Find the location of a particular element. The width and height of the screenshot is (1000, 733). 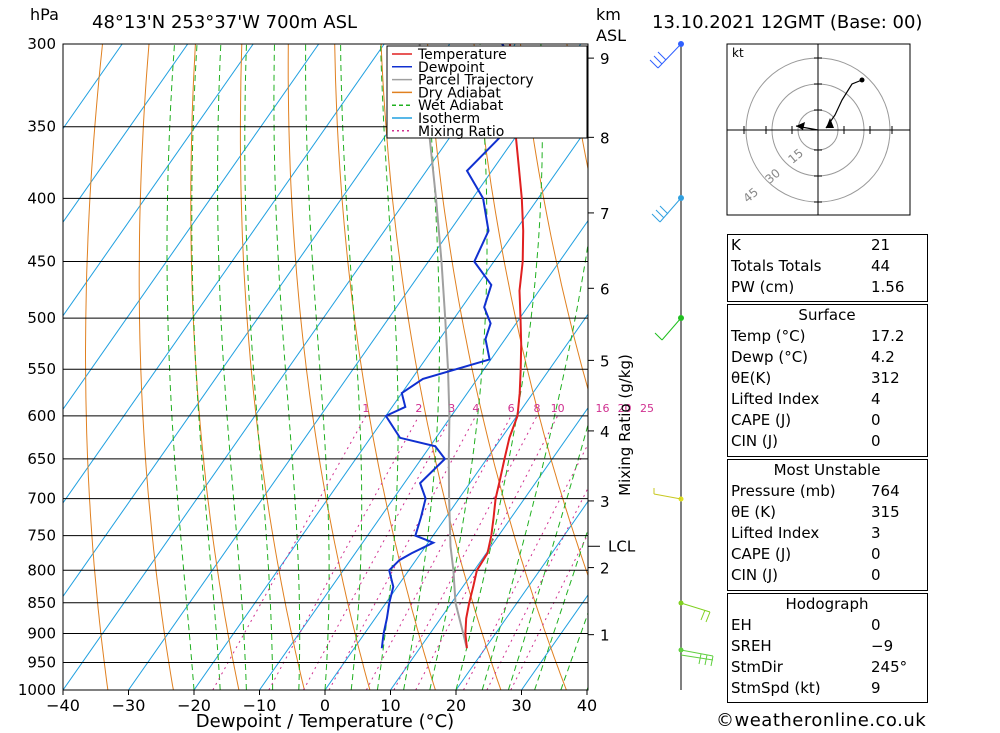

surface-value: 4 is located at coordinates (876, 399).